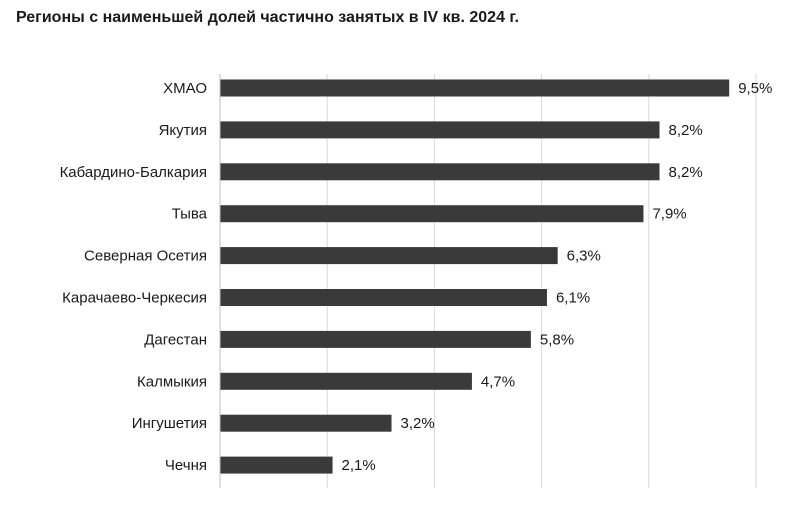 This screenshot has height=518, width=800. I want to click on category-label: Якутия, so click(183, 130).